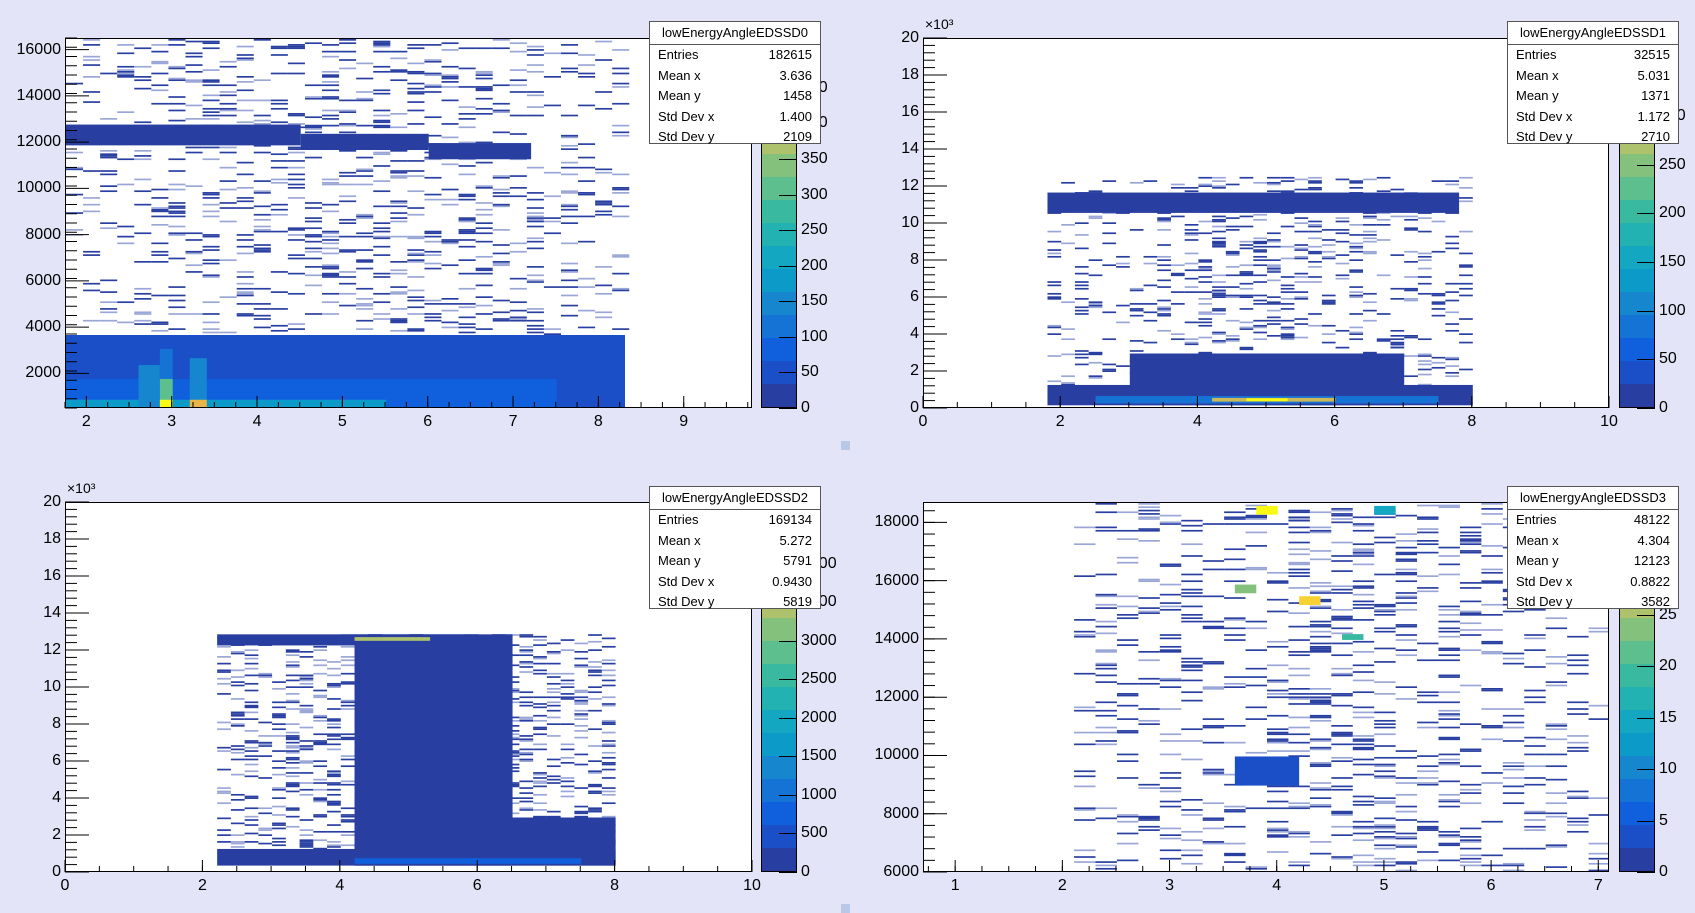 The image size is (1695, 913). Describe the element at coordinates (1655, 95) in the screenshot. I see `stats-value: 1371` at that location.